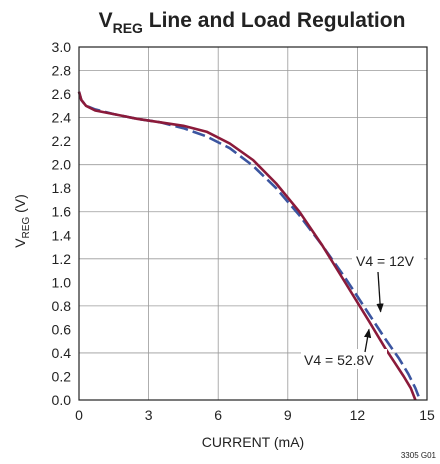 The height and width of the screenshot is (464, 440). Describe the element at coordinates (339, 360) in the screenshot. I see `annotation-v4-52-8v-label: V4 = 52.8V` at that location.